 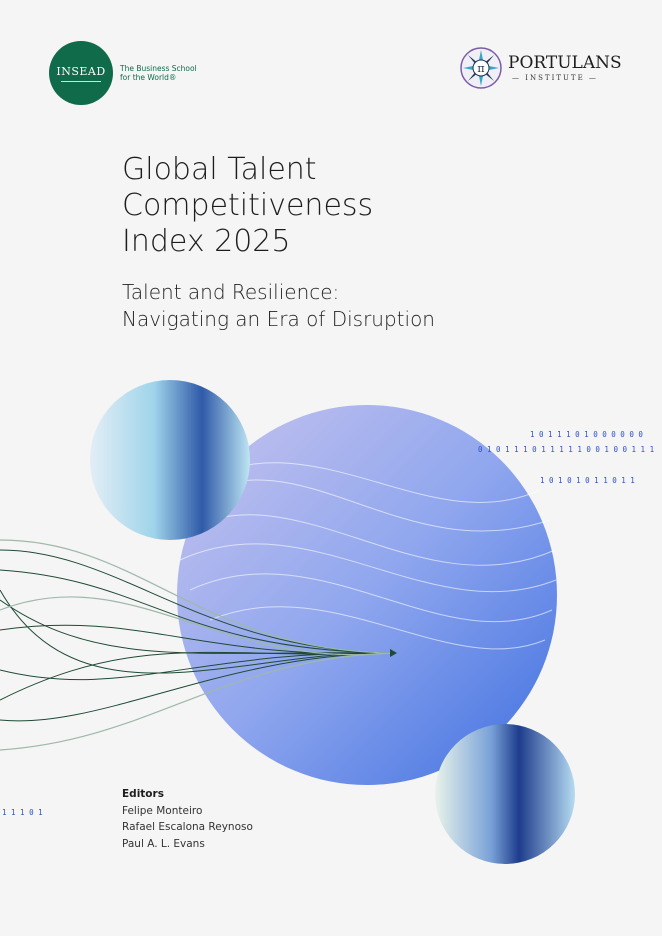 What do you see at coordinates (393, 653) in the screenshot?
I see `arrow-head` at bounding box center [393, 653].